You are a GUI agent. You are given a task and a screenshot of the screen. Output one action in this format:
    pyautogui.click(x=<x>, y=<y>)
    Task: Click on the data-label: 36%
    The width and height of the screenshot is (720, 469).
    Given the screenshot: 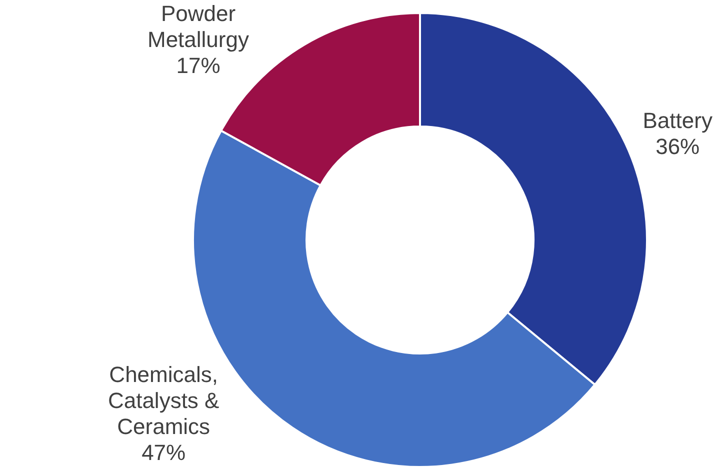 What is the action you would take?
    pyautogui.click(x=678, y=146)
    